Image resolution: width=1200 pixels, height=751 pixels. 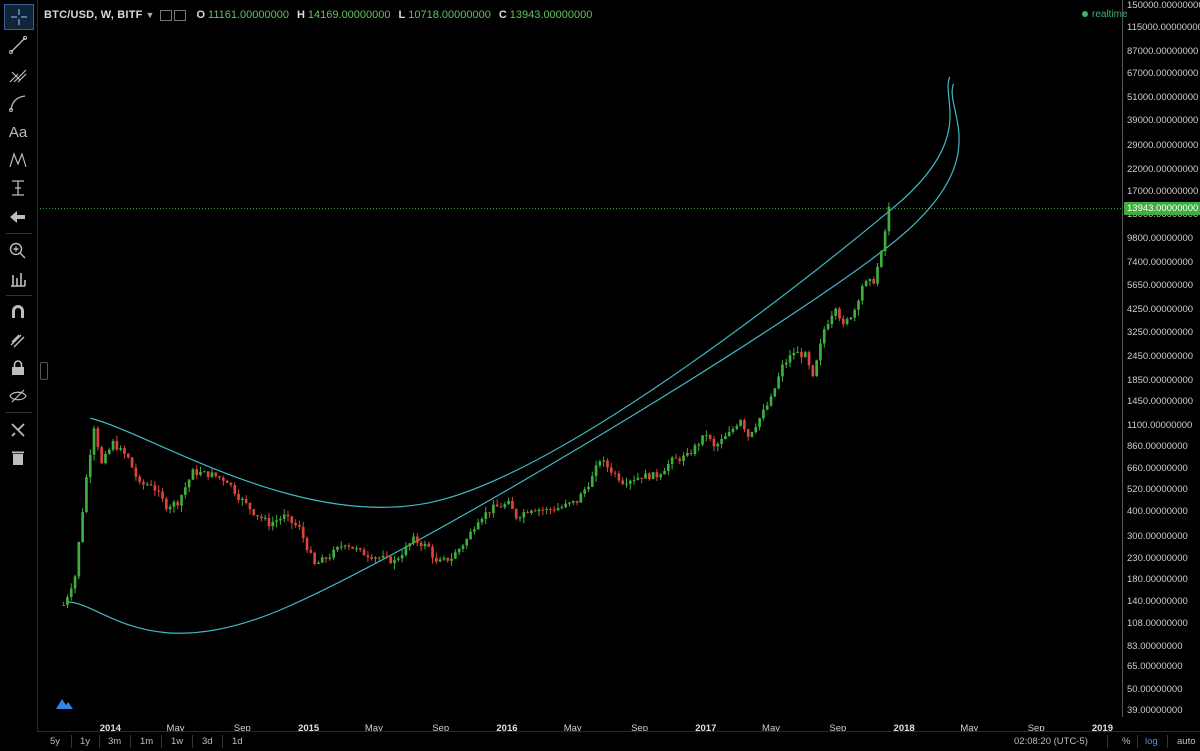 What do you see at coordinates (18, 458) in the screenshot?
I see `trash-icon` at bounding box center [18, 458].